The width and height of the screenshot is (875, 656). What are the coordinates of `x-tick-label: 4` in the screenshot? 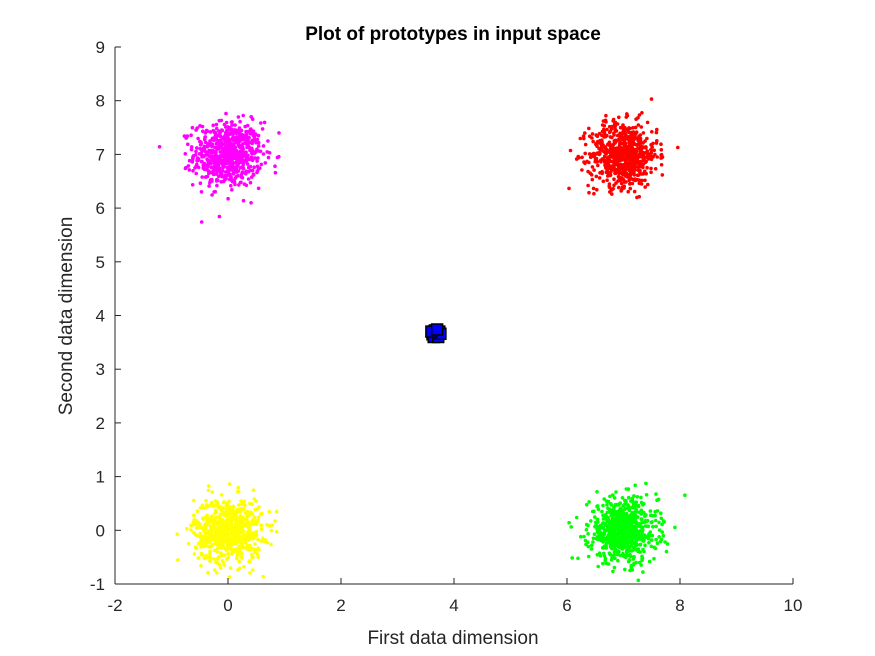 It's located at (453, 605).